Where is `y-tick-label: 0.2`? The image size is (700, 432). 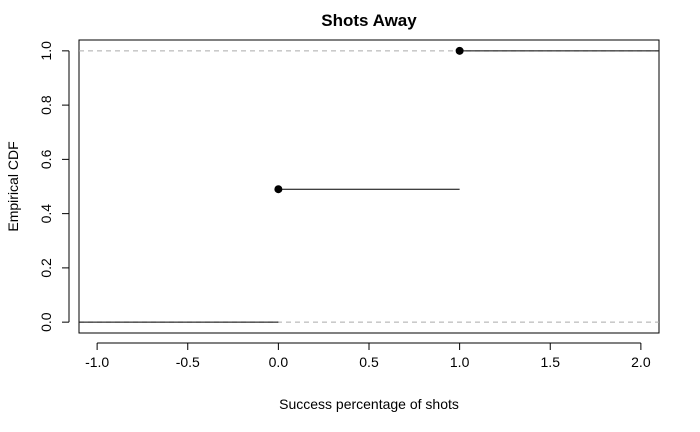
y-tick-label: 0.2 is located at coordinates (46, 268).